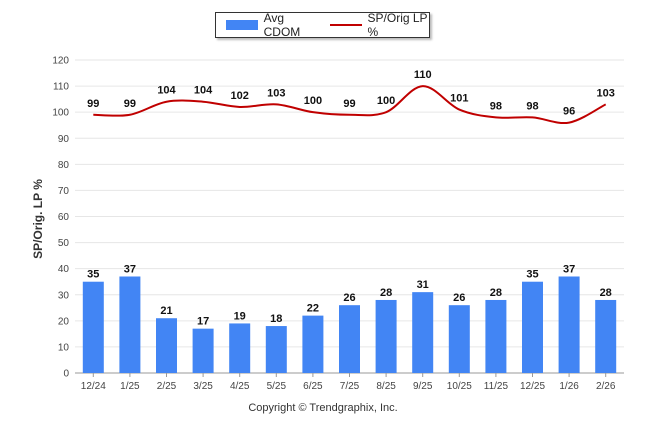 The height and width of the screenshot is (434, 646). Describe the element at coordinates (276, 319) in the screenshot. I see `bar-data-label: 18` at that location.